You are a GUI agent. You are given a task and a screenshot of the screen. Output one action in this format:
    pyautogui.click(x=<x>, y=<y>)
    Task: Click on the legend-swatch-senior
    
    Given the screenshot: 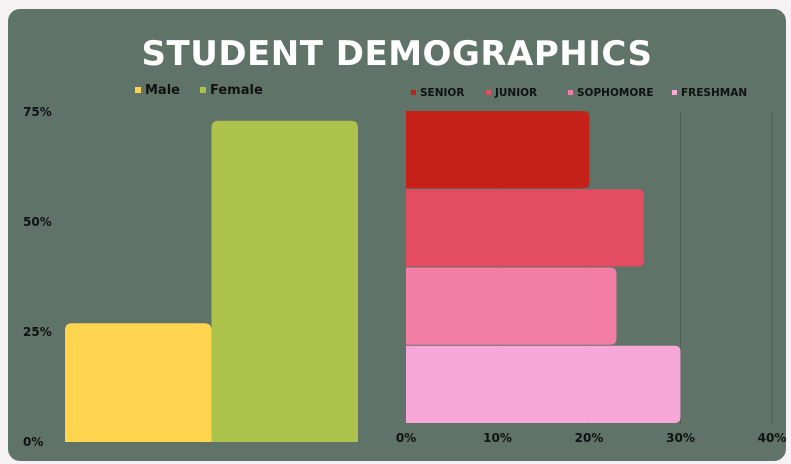 What is the action you would take?
    pyautogui.click(x=413, y=92)
    